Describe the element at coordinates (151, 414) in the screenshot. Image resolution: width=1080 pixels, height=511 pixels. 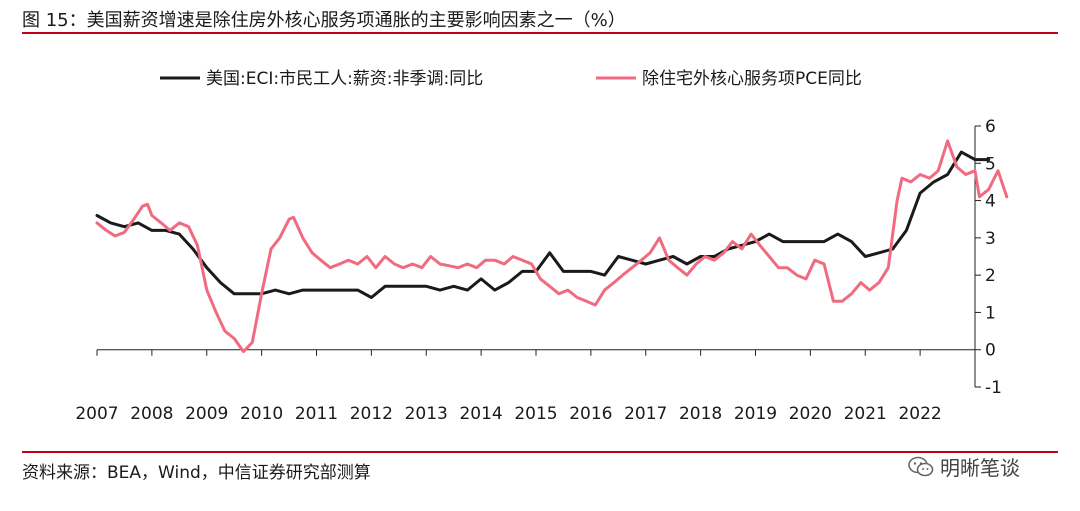
I see `x-tick-label: 2008` at that location.